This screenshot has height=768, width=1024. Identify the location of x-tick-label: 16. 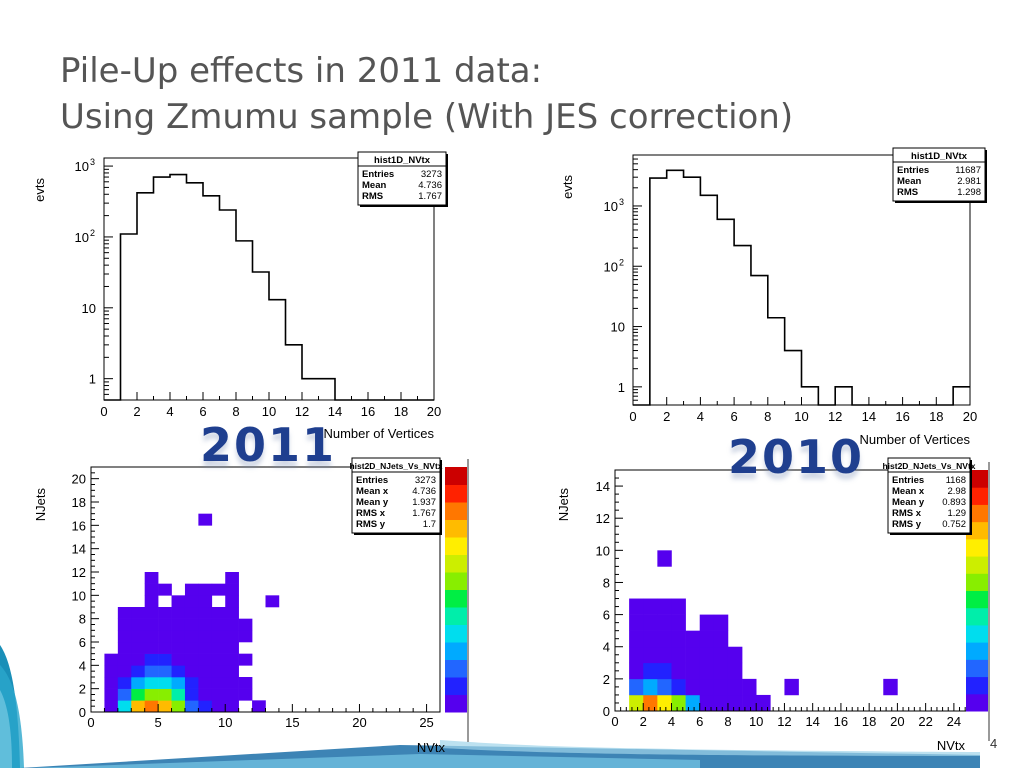
(368, 411).